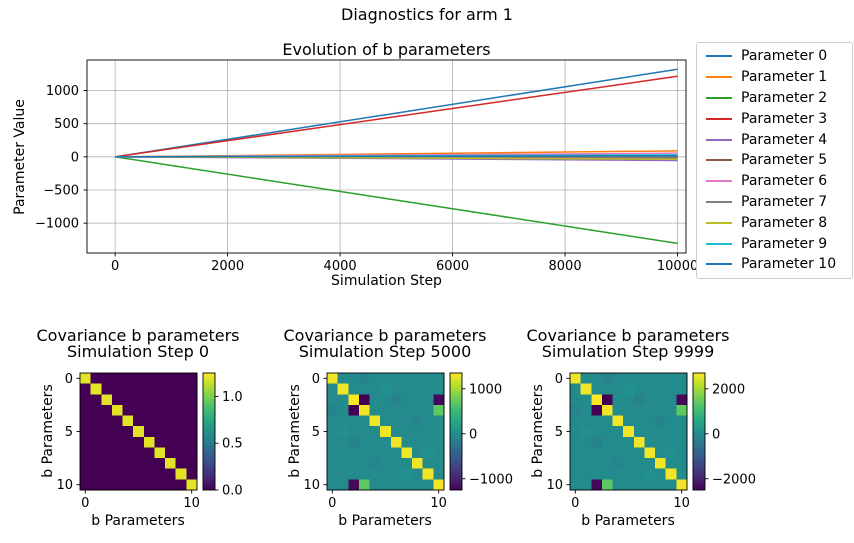 Image resolution: width=854 pixels, height=543 pixels. Describe the element at coordinates (628, 521) in the screenshot. I see `heatmap-2-xlabel: b Parameters` at that location.